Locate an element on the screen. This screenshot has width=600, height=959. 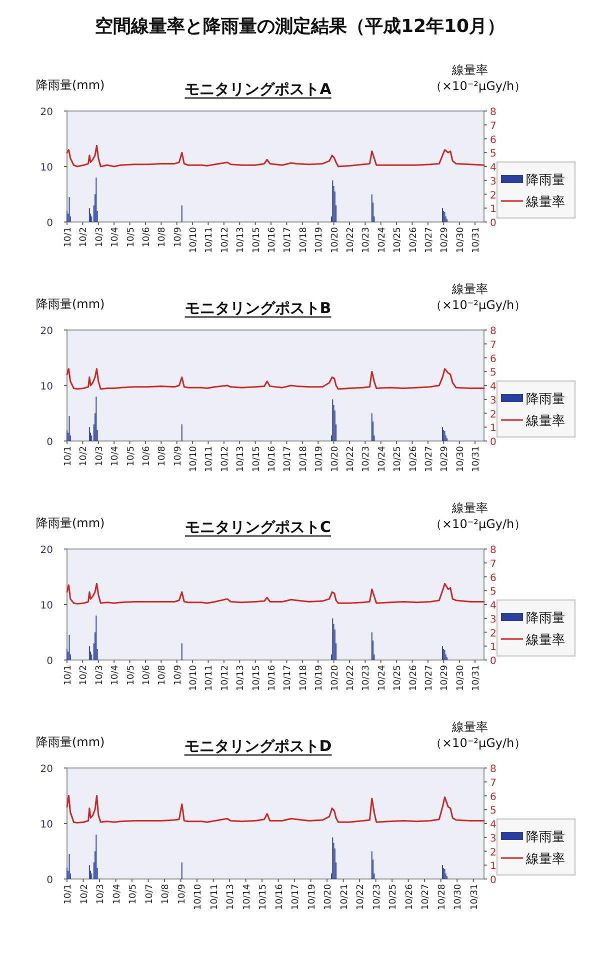
x-tick-label: 10/27 is located at coordinates (429, 459).